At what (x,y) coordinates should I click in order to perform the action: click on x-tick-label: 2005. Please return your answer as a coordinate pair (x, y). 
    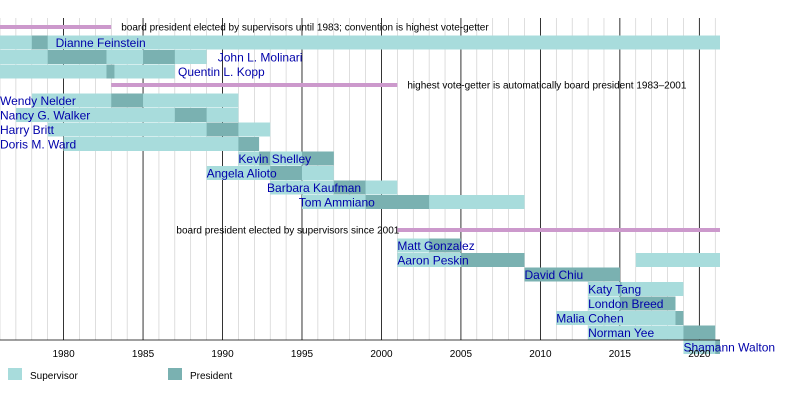
    Looking at the image, I should click on (461, 354).